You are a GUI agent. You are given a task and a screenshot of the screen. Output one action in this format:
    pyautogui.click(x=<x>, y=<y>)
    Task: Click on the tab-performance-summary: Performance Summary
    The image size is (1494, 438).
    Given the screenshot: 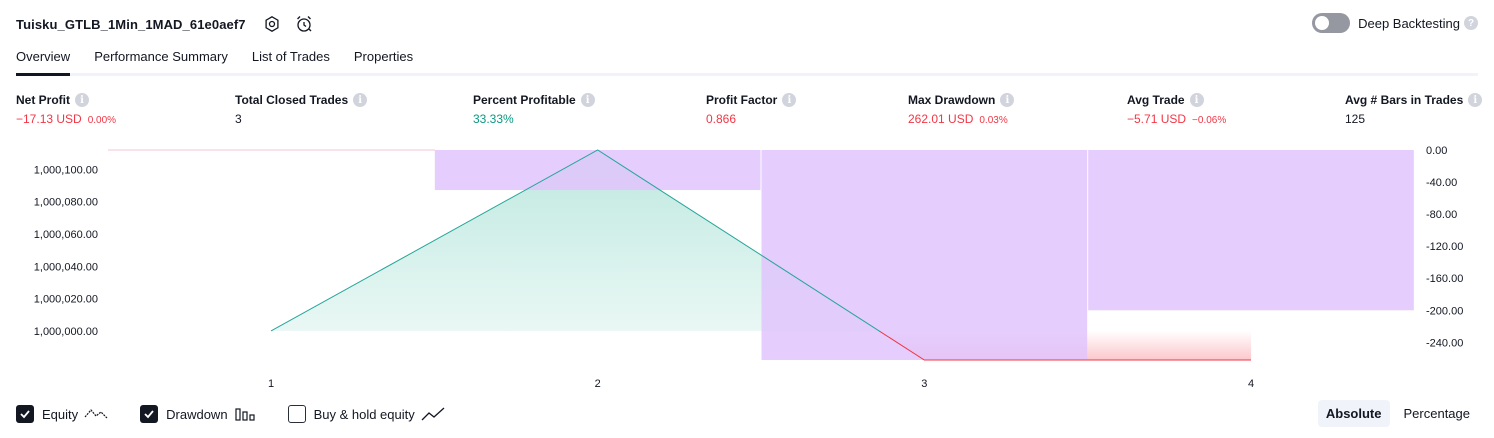 What is the action you would take?
    pyautogui.click(x=161, y=56)
    